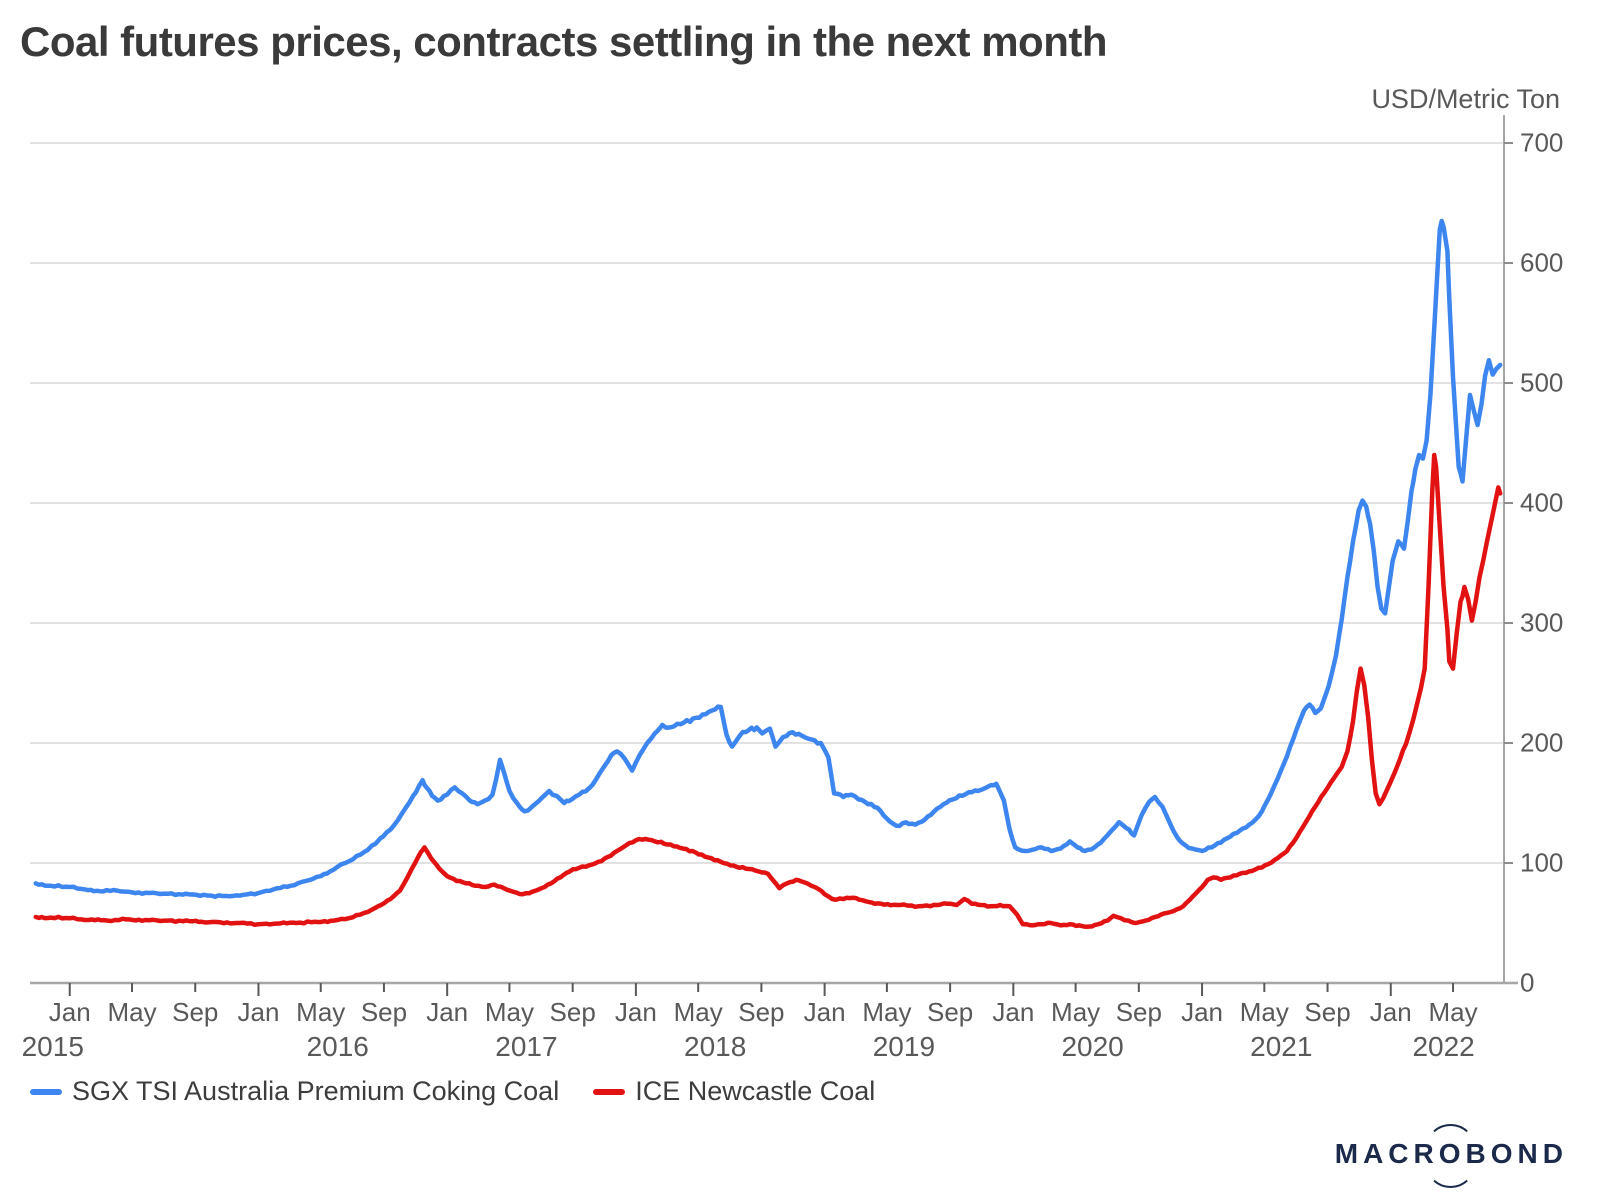  What do you see at coordinates (1450, 1166) in the screenshot?
I see `logo-arc-bottom-icon` at bounding box center [1450, 1166].